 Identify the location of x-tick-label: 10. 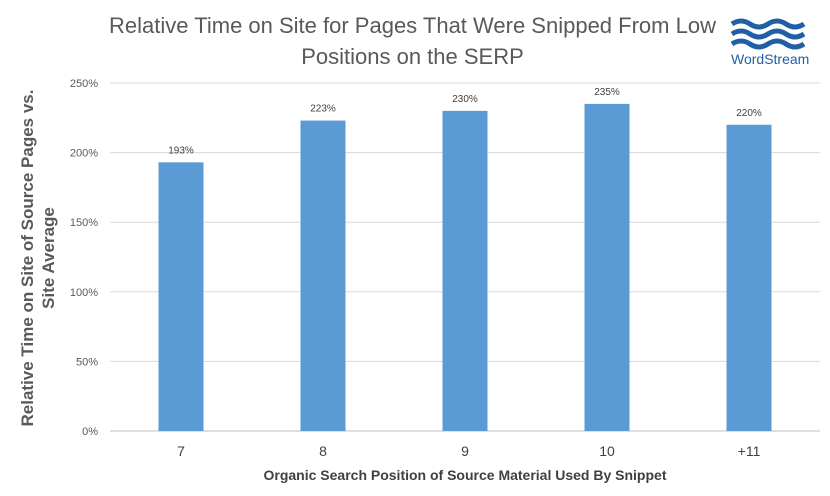
(607, 451).